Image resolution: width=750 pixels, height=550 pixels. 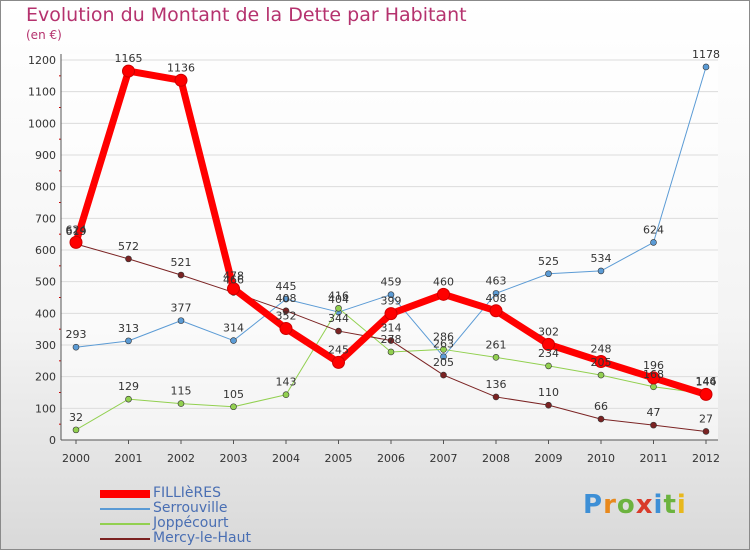 What do you see at coordinates (175, 493) in the screenshot?
I see `legend-item: FILLIèRES` at bounding box center [175, 493].